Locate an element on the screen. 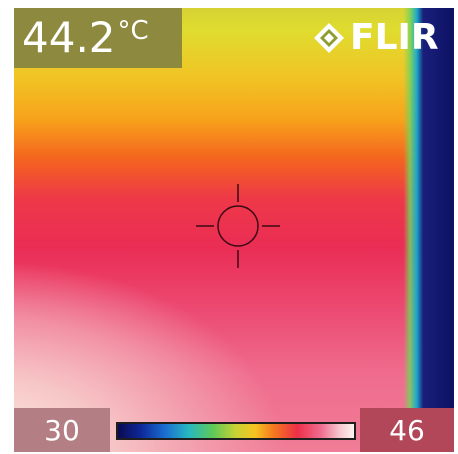  brand-name: FLIR is located at coordinates (394, 37).